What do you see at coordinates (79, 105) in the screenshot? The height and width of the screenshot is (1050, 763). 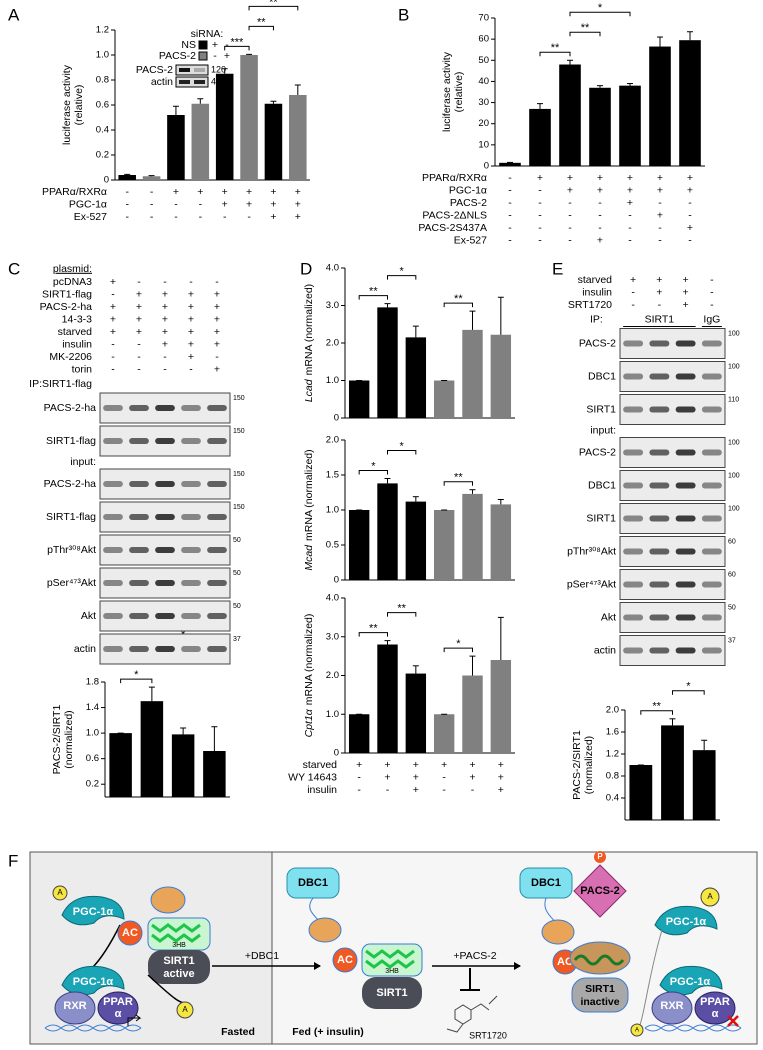 I see `y-axis-label: (relative)` at bounding box center [79, 105].